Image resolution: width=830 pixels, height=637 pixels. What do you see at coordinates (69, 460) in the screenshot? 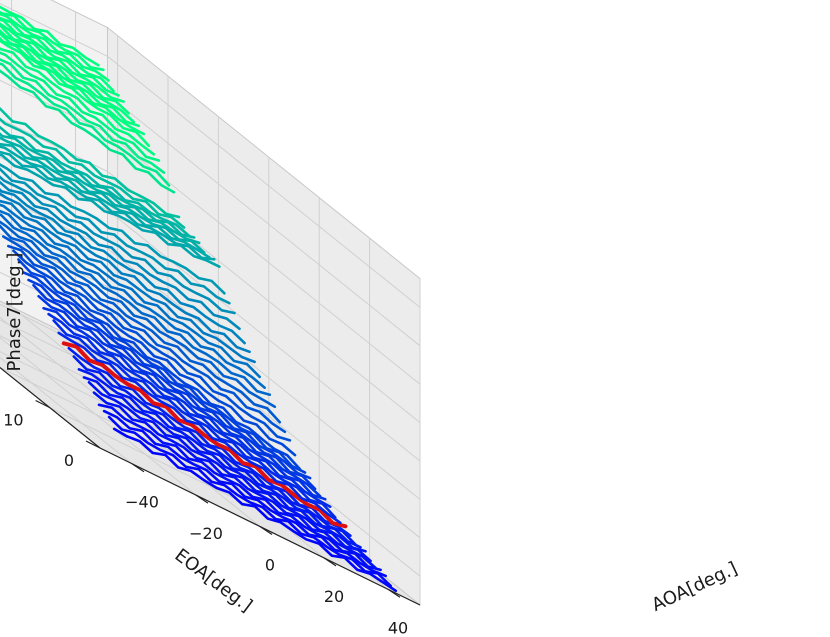
I see `y-tick-label: 0` at bounding box center [69, 460].